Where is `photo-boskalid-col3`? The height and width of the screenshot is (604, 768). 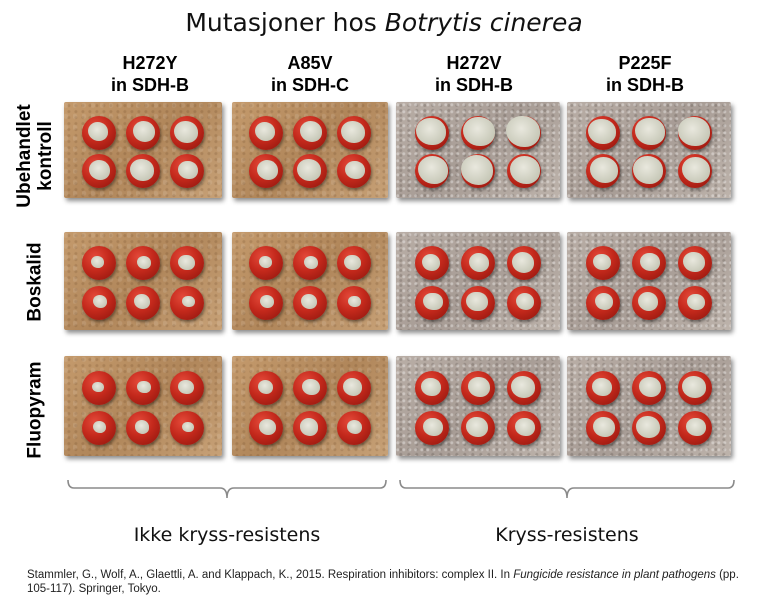
photo-boskalid-col3 is located at coordinates (478, 281).